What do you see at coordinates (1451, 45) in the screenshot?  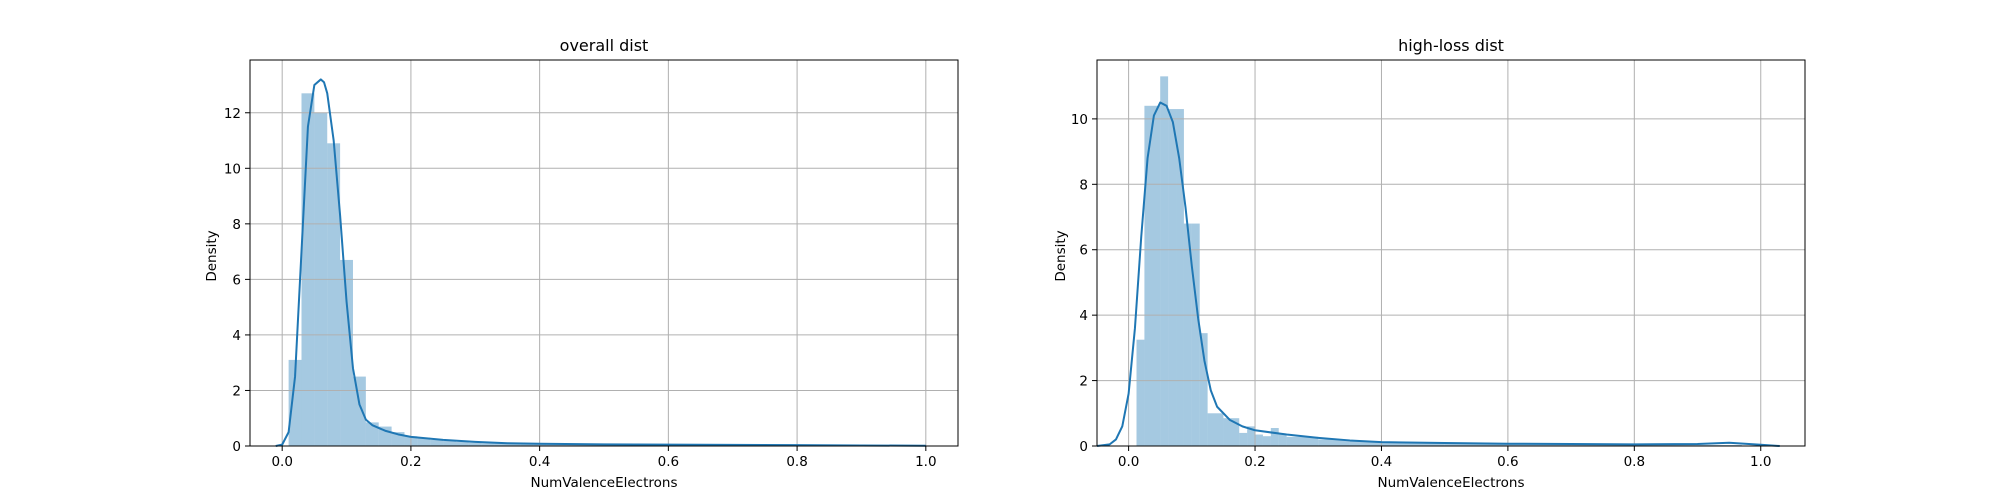 I see `chart-title: high-loss dist` at bounding box center [1451, 45].